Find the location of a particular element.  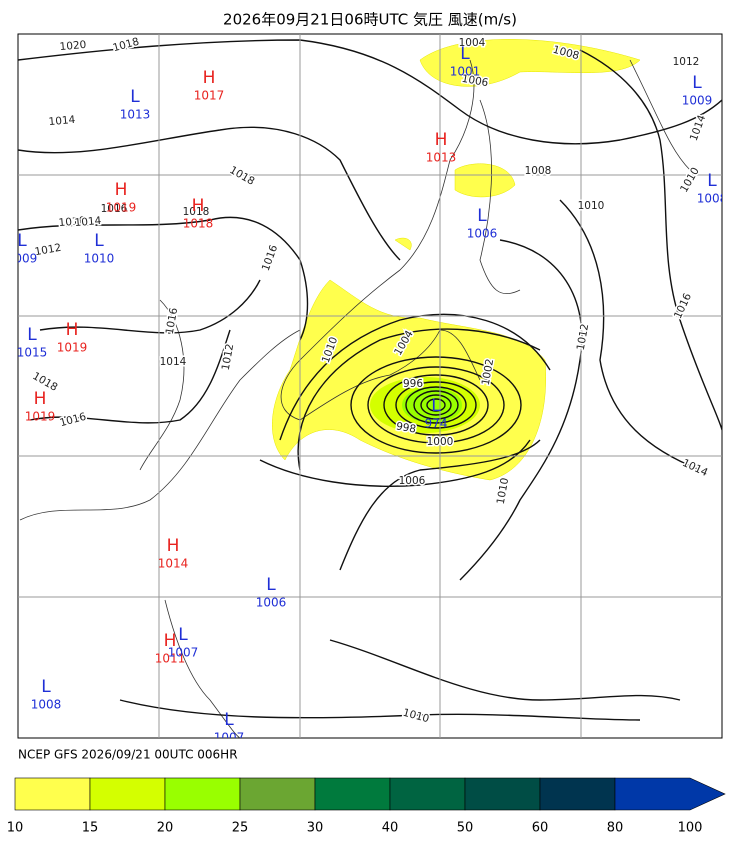

isobar-label: 1004 is located at coordinates (472, 43).